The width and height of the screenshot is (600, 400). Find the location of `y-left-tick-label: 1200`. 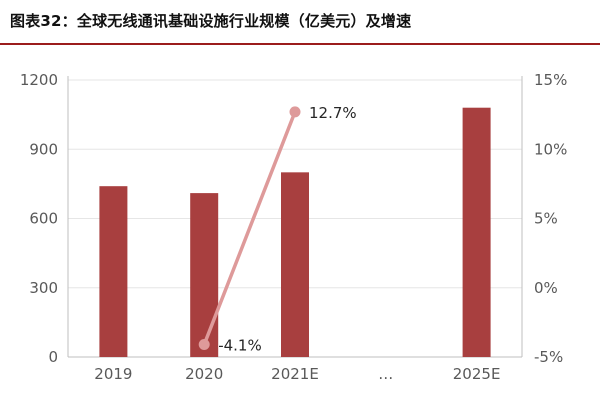

y-left-tick-label: 1200 is located at coordinates (39, 80).